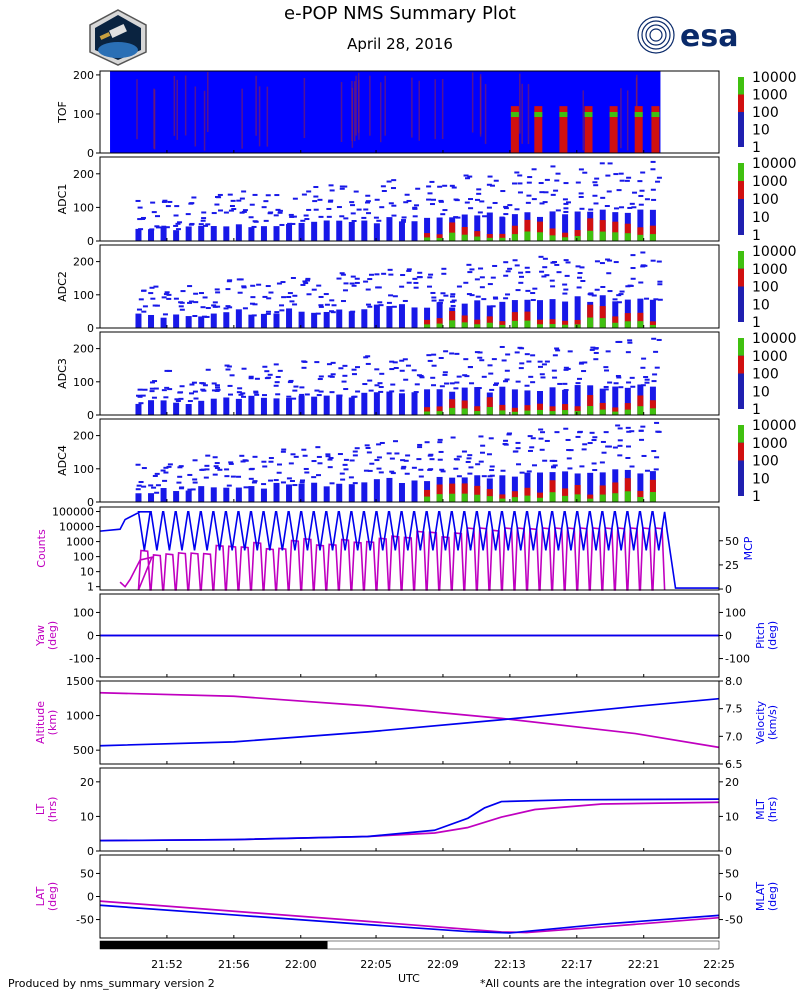 The height and width of the screenshot is (1000, 800). I want to click on panel-ylabel-left: (deg), so click(52, 635).